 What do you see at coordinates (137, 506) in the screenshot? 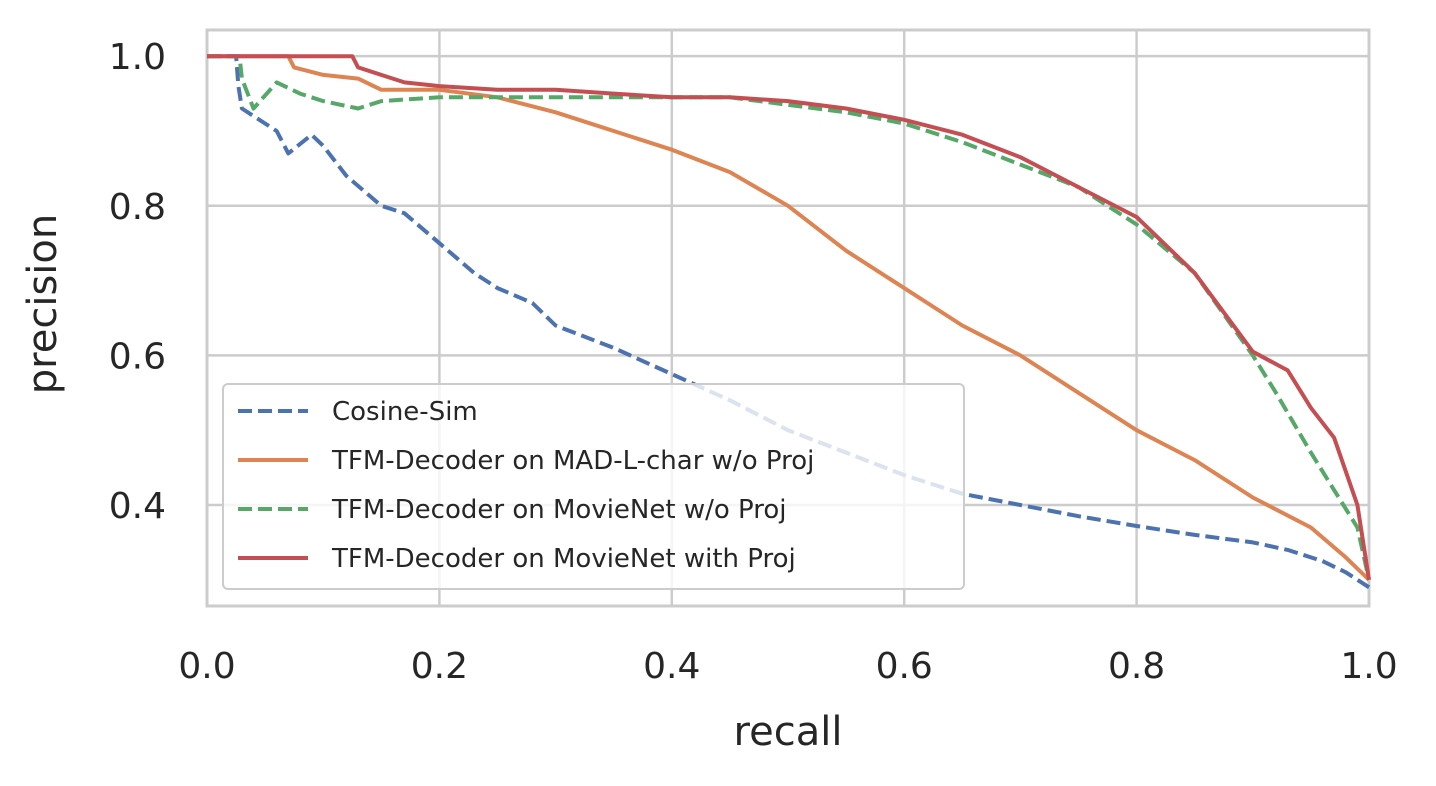
I see `y-tick-label: 0.4` at bounding box center [137, 506].